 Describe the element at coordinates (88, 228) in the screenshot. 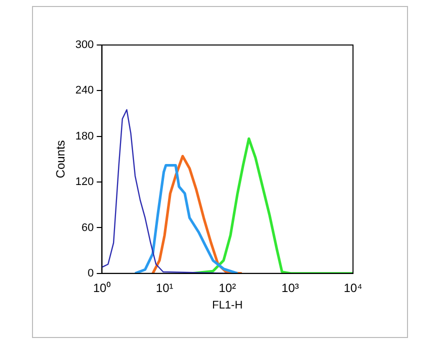

I see `y-tick-label: 60` at that location.